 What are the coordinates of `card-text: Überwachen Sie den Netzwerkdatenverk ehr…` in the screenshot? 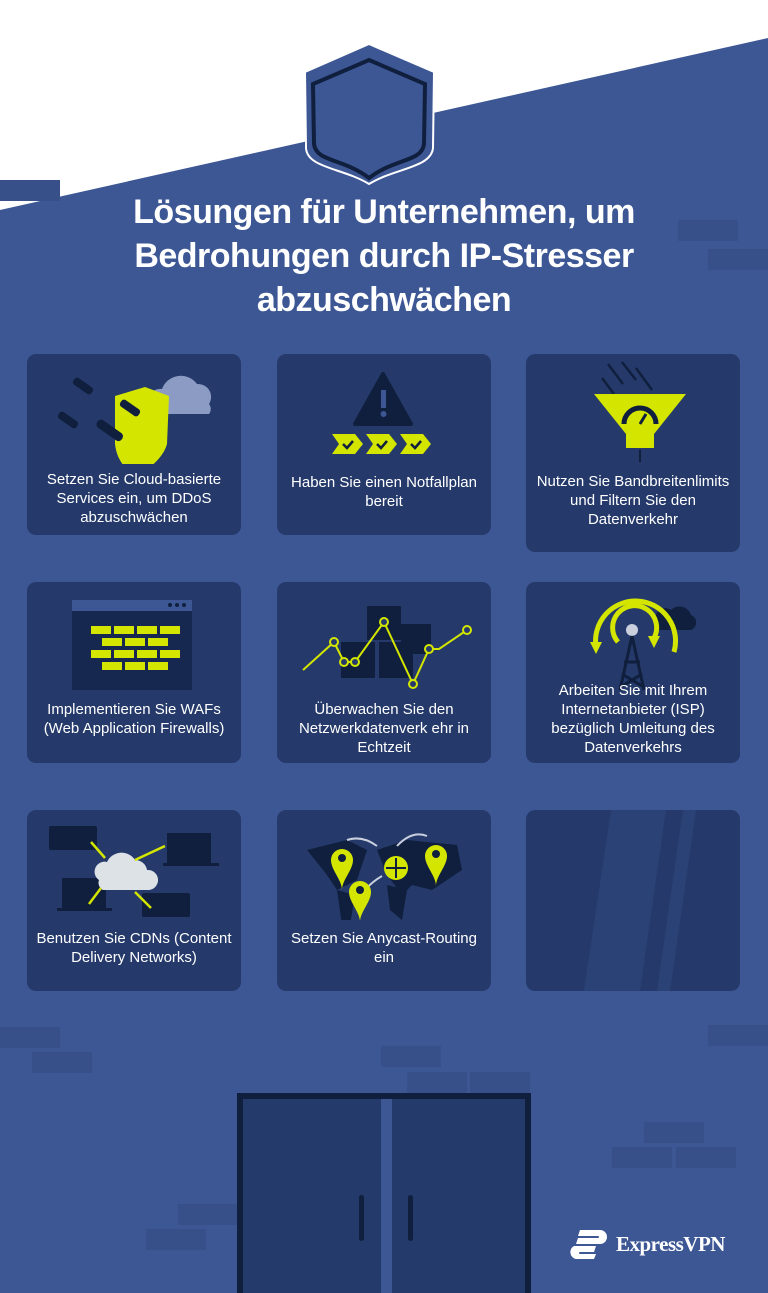 It's located at (384, 728).